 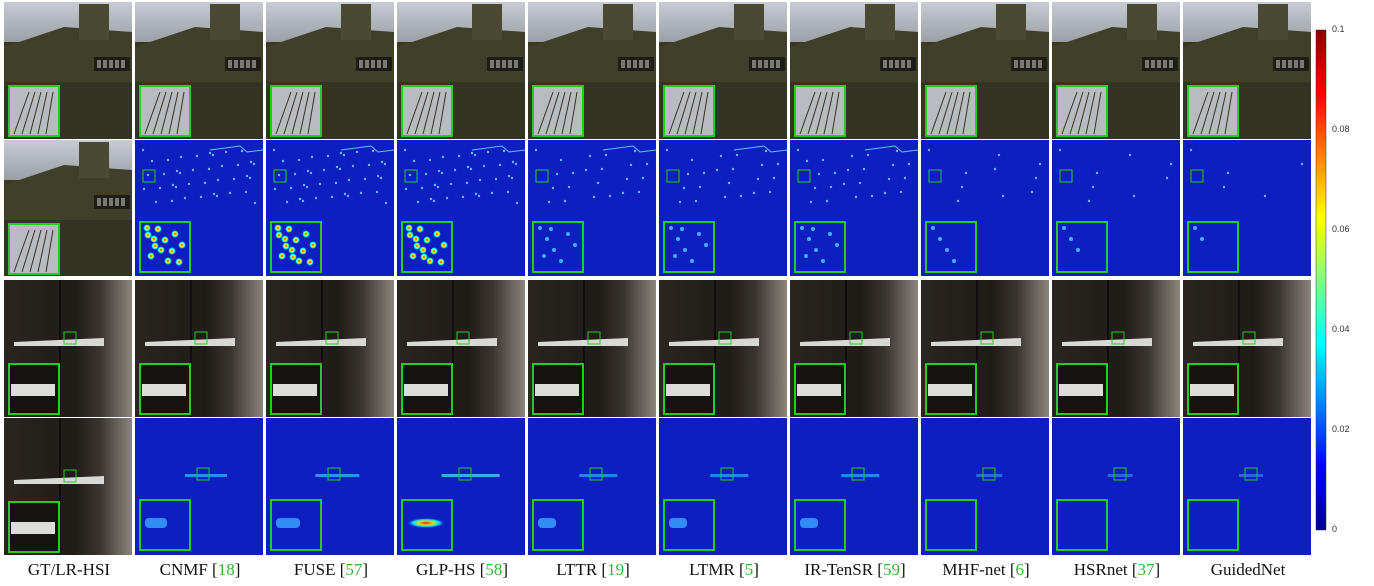 I want to click on method-name: HSRnet, so click(x=1100, y=569).